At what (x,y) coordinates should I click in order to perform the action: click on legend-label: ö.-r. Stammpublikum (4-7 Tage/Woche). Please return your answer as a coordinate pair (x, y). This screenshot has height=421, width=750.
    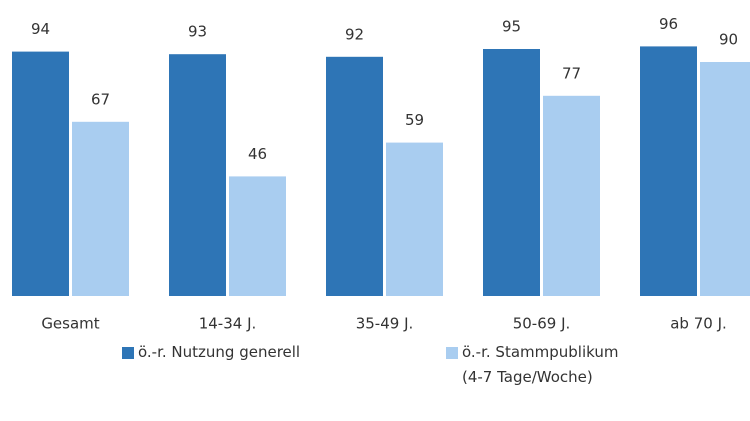
    Looking at the image, I should click on (540, 364).